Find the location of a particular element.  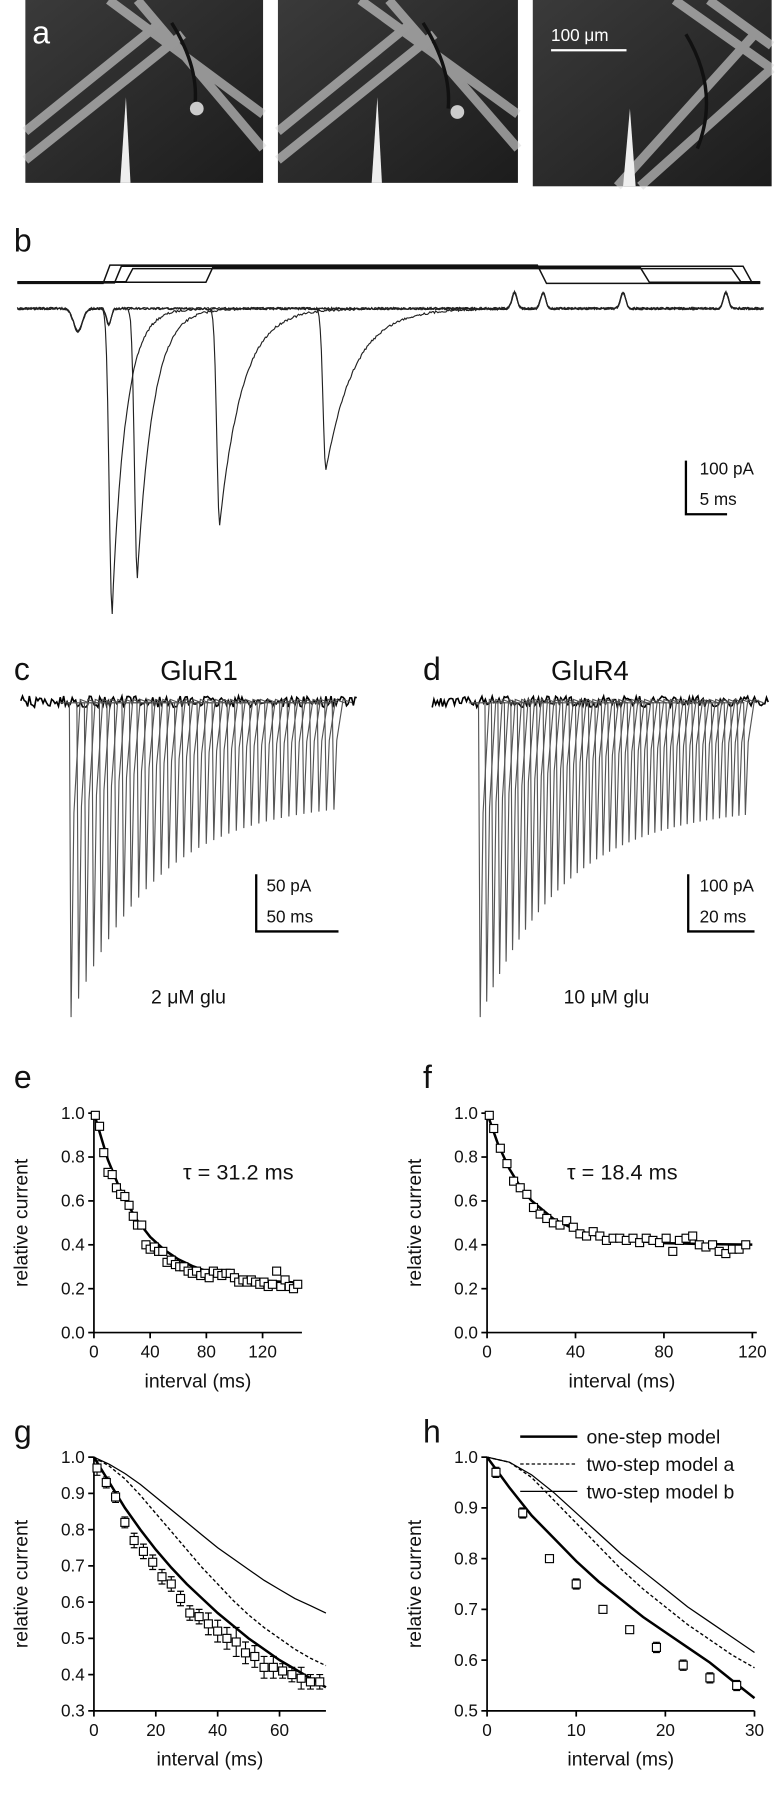

x-tick-label: 60 is located at coordinates (279, 1730).